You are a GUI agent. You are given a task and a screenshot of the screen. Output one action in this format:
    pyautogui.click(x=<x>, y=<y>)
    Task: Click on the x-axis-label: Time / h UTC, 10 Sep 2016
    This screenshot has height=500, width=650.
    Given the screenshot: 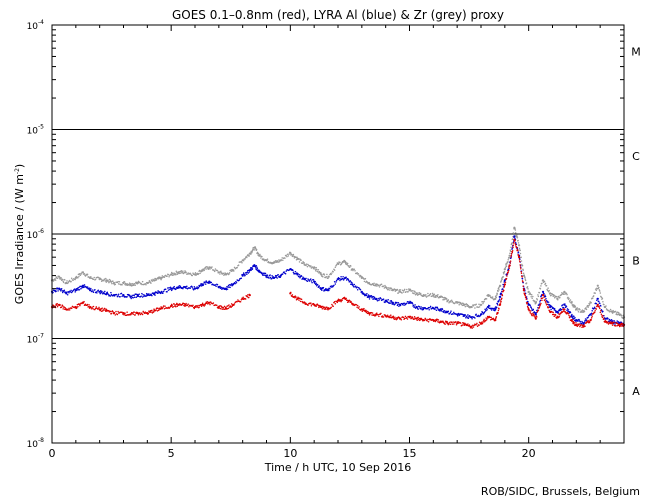 What is the action you would take?
    pyautogui.click(x=338, y=467)
    